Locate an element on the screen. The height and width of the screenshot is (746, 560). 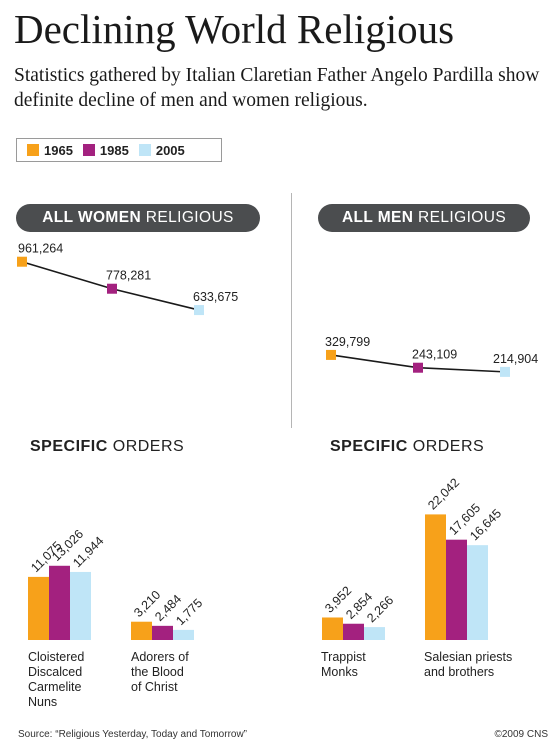
category-line: Salesian priests is located at coordinates (468, 657).